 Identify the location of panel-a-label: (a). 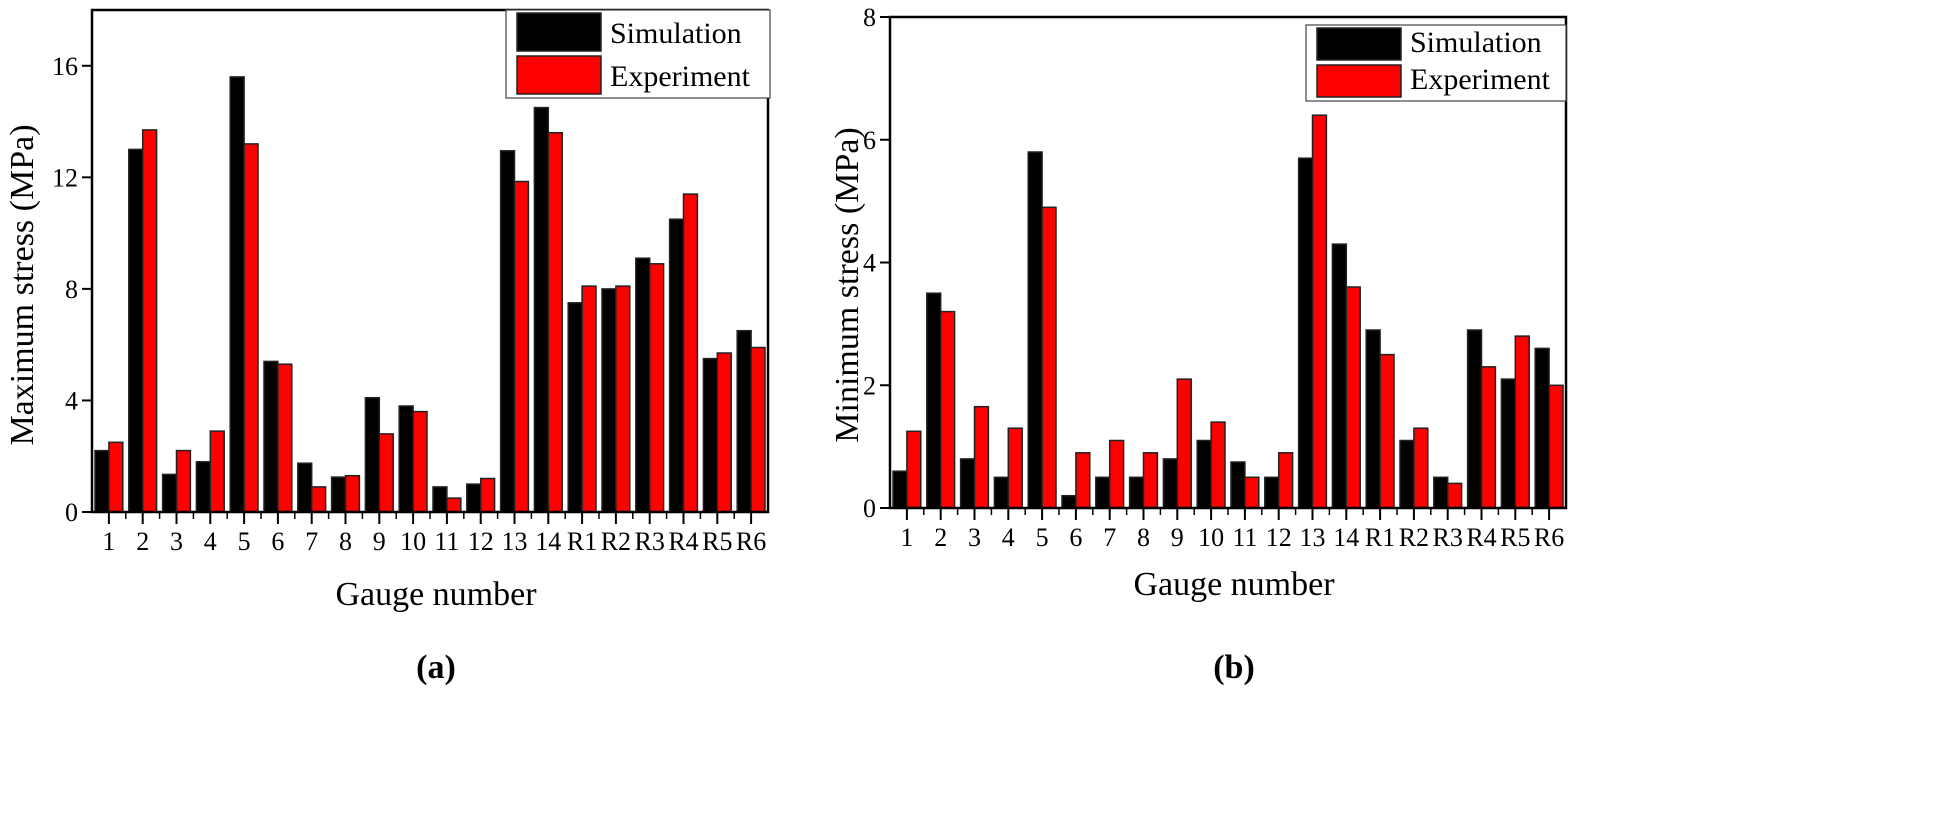
(436, 667).